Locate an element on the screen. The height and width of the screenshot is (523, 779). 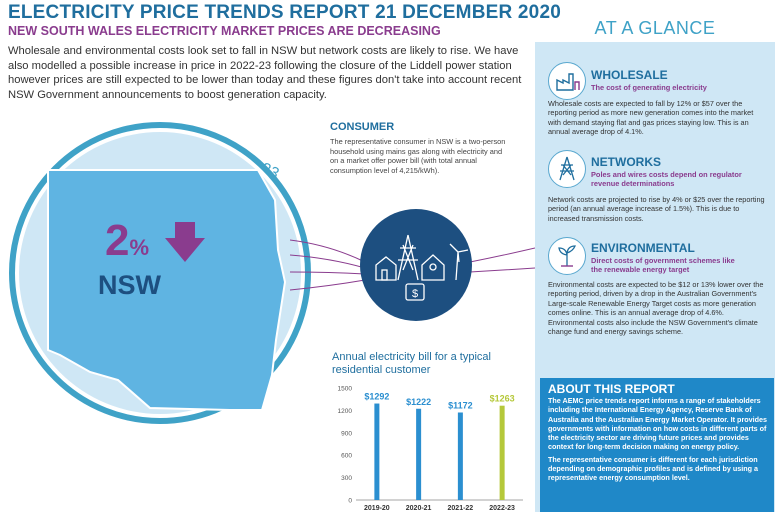
y-tick-label: 600 is located at coordinates (346, 456).